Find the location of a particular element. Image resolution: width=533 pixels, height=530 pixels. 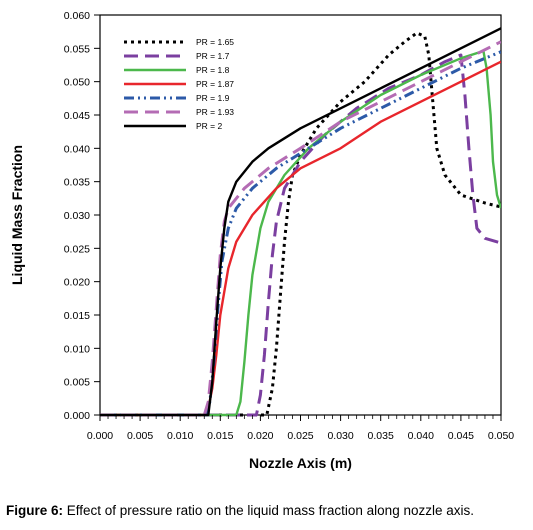

y-tick-label: 0.050 is located at coordinates (77, 83).